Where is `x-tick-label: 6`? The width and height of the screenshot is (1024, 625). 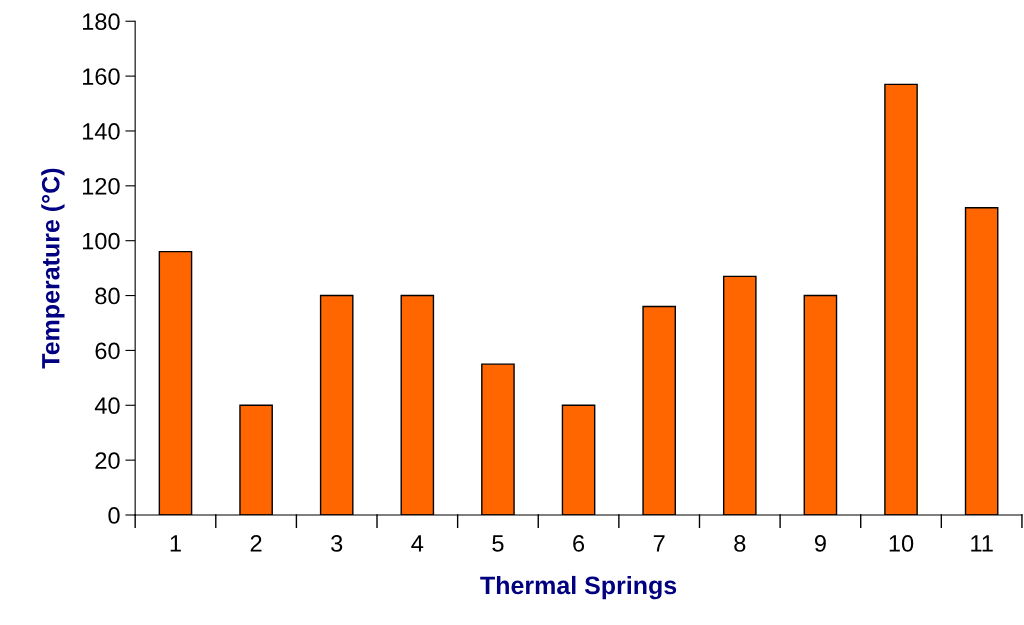
x-tick-label: 6 is located at coordinates (579, 543).